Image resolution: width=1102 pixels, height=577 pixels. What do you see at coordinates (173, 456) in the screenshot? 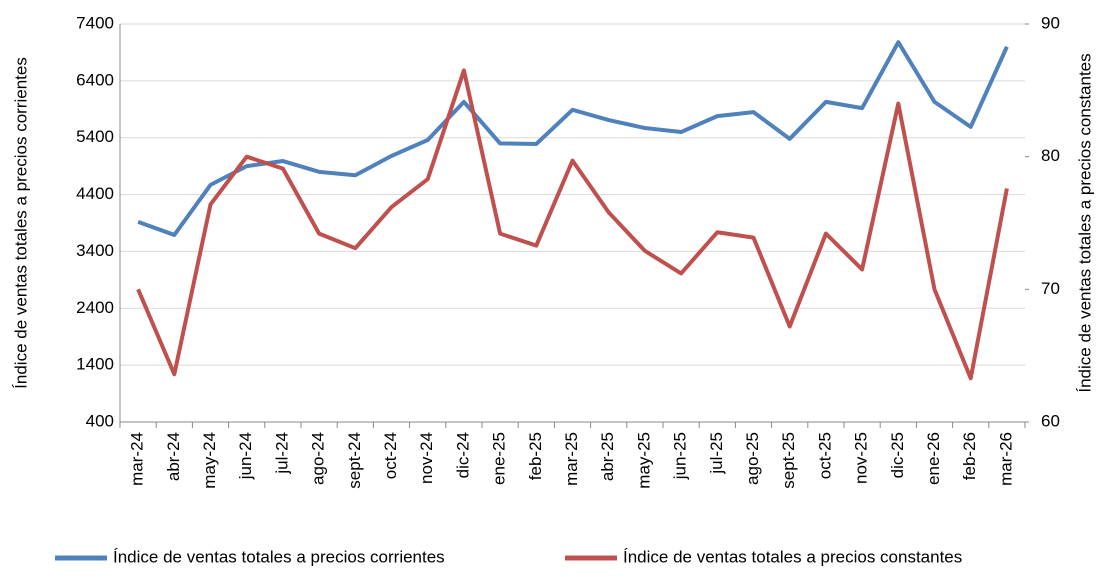
I see `x-tick-label: abr-24` at bounding box center [173, 456].